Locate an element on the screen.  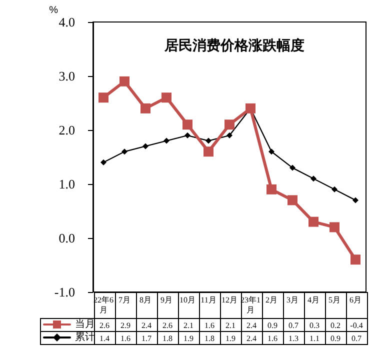
data-label: 0.3 is located at coordinates (314, 325).